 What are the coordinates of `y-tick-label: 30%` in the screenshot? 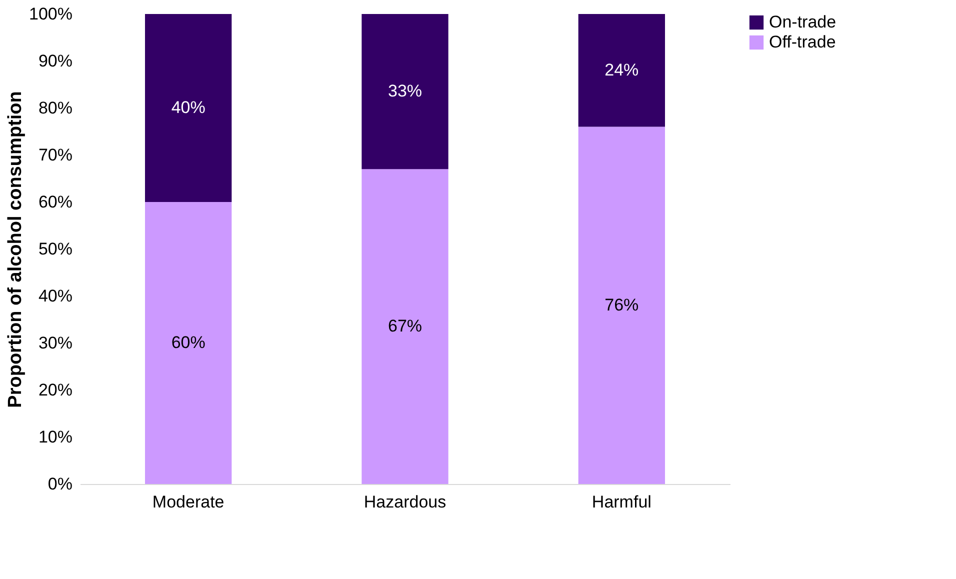 It's located at (55, 343).